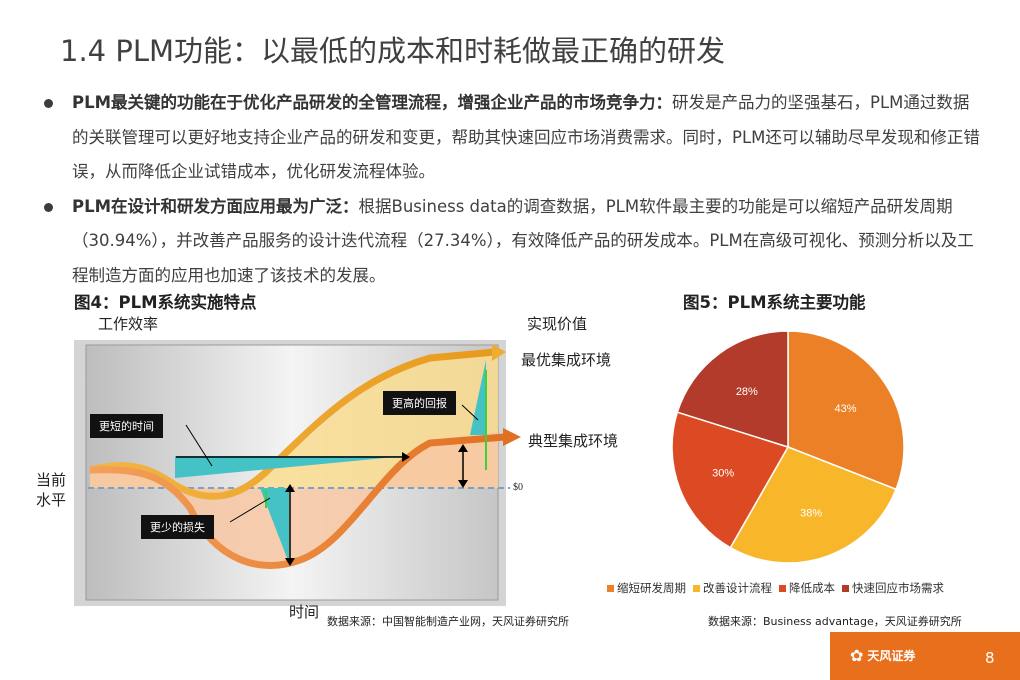  Describe the element at coordinates (165, 302) in the screenshot. I see `fig4-title: 图4：PLM系统实施特点` at that location.